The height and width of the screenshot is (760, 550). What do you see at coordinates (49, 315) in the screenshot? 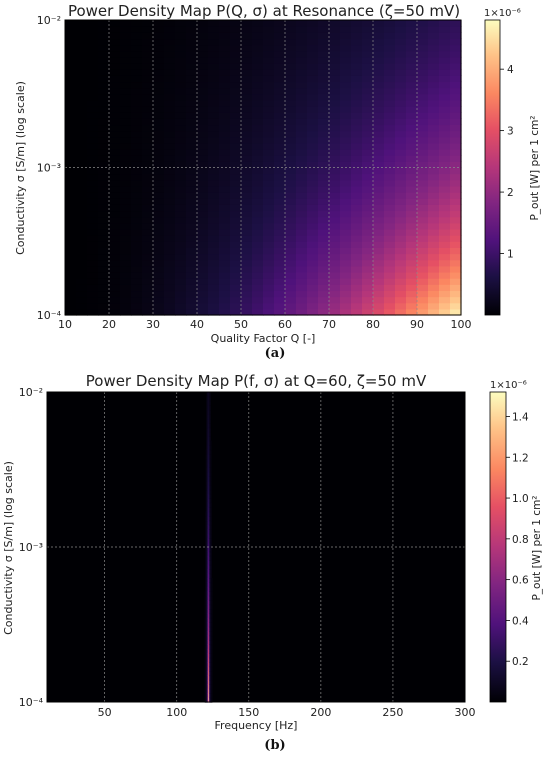
I see `y-tick-label: 10⁻⁴` at bounding box center [49, 315].